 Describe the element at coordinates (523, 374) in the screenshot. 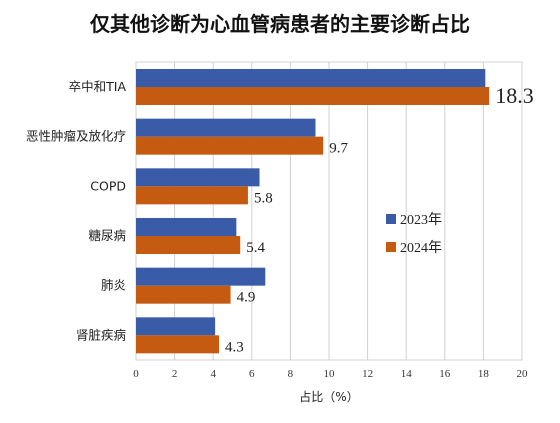

I see `x-tick-label: 20` at that location.